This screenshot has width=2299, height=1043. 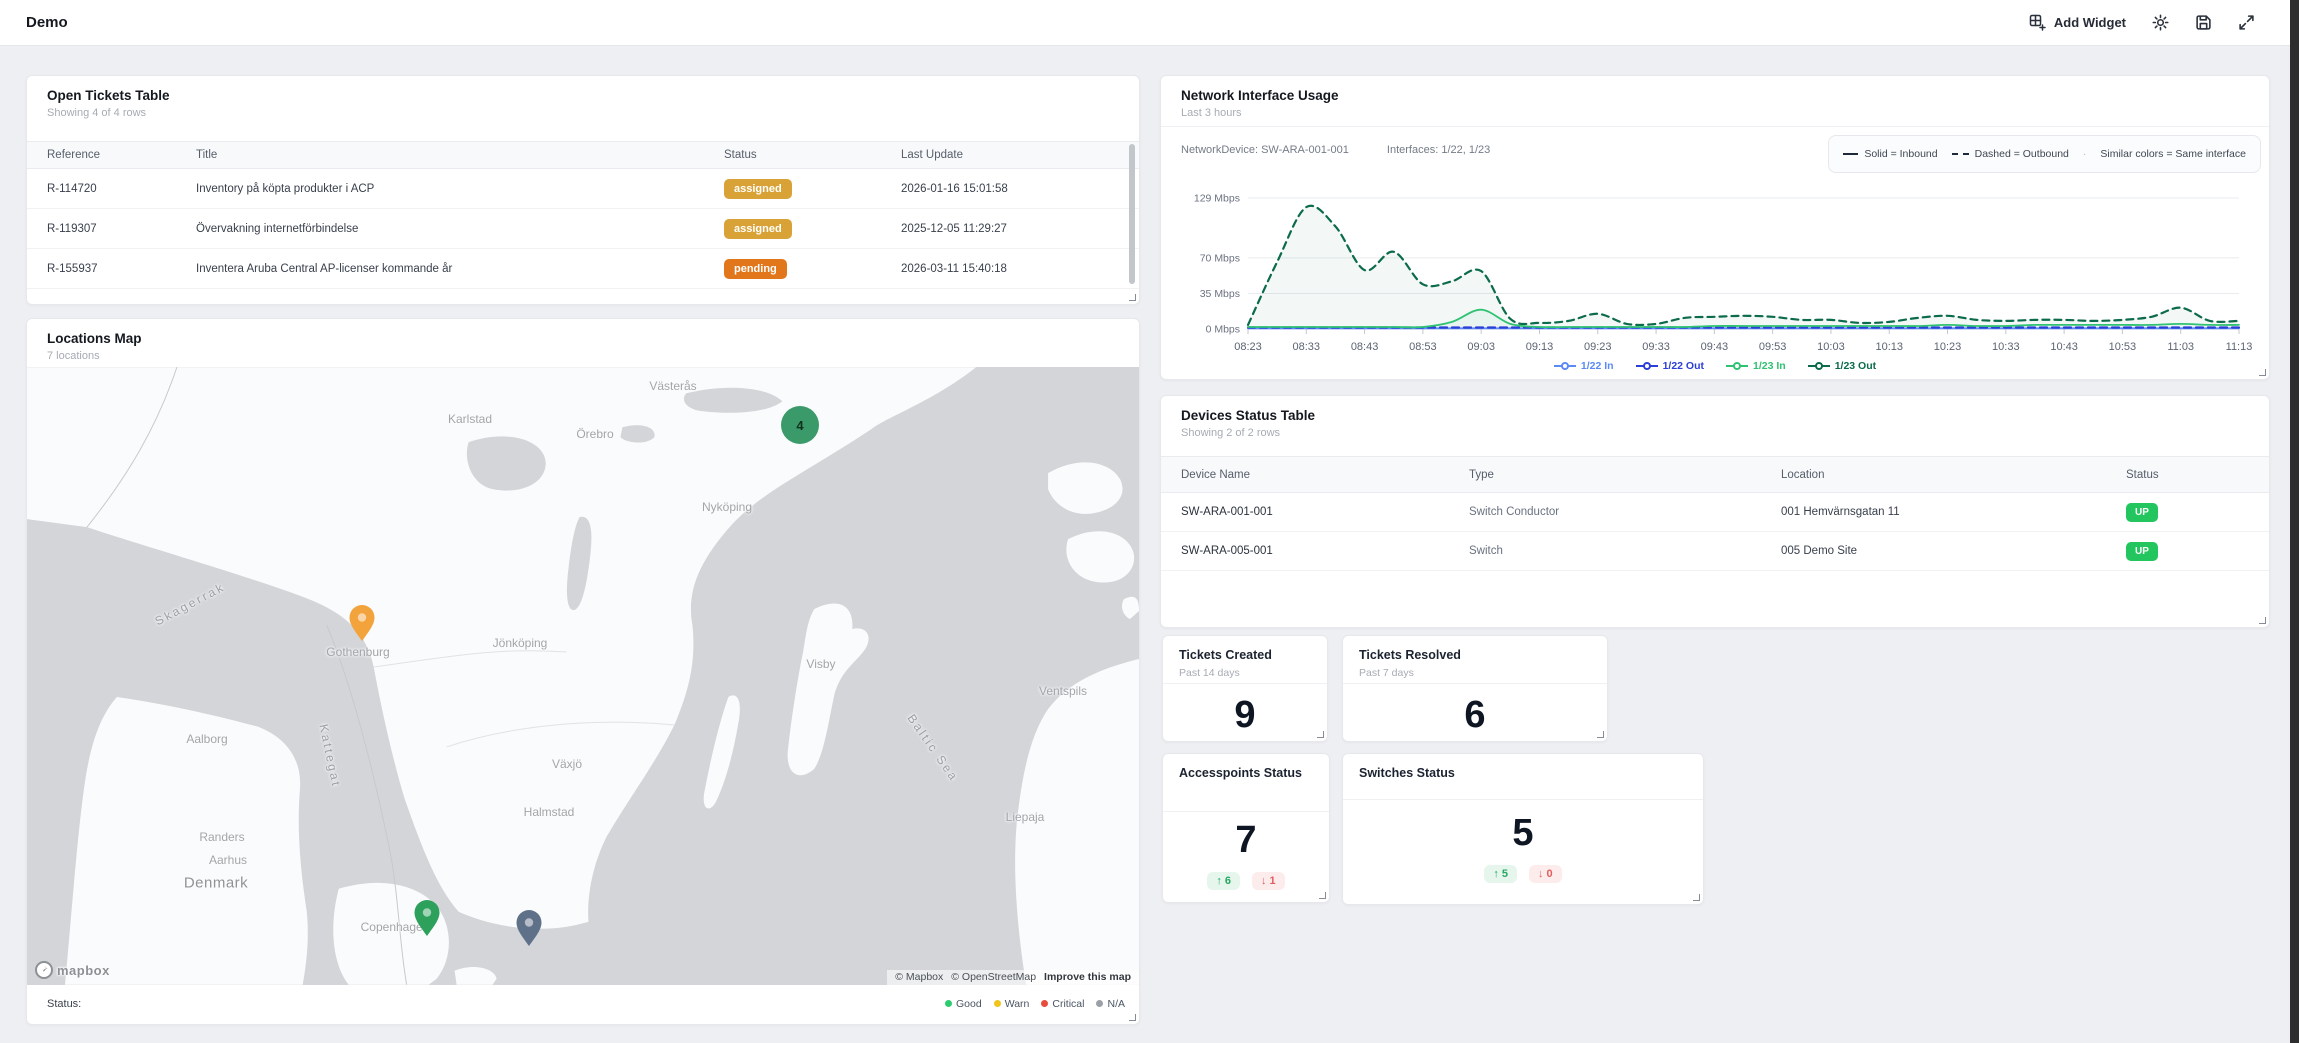 I want to click on map-status-label: Status:, so click(x=64, y=1003).